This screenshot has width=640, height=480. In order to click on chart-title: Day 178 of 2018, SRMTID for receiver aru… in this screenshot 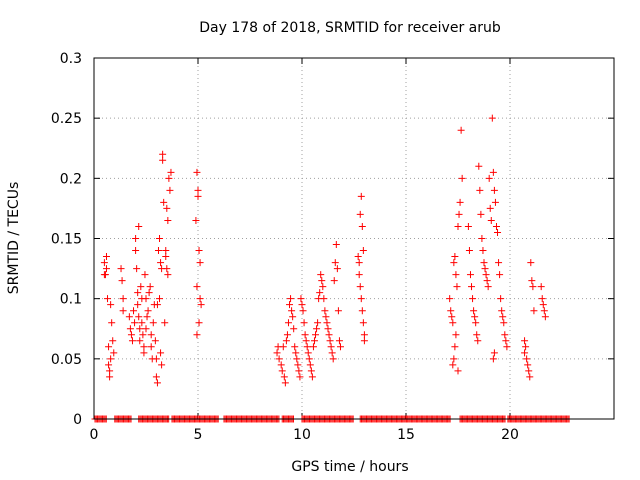, I will do `click(350, 28)`.